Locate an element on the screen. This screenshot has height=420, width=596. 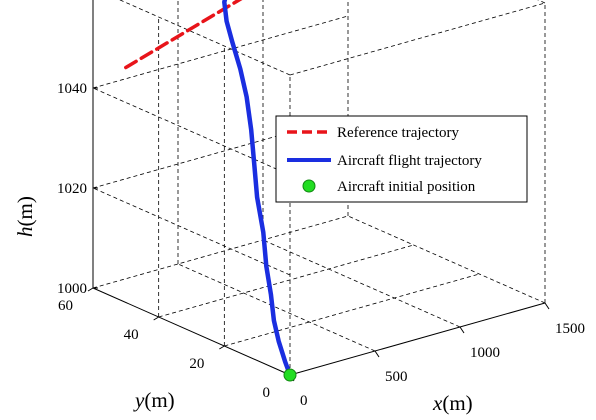
x-axis-unit: (m) is located at coordinates (457, 403).